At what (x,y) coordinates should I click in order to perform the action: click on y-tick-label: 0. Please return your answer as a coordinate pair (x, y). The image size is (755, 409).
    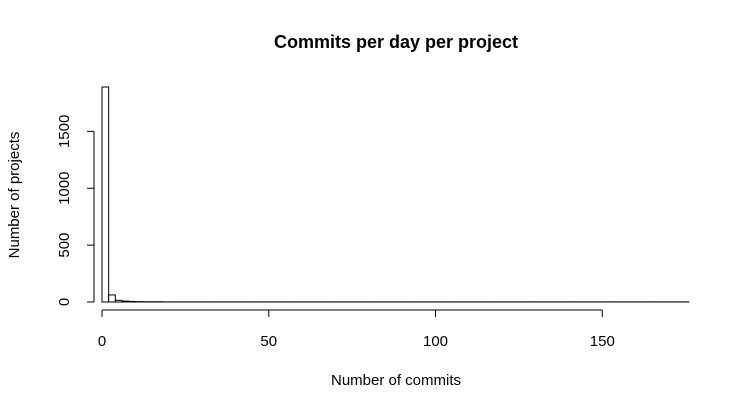
    Looking at the image, I should click on (64, 302).